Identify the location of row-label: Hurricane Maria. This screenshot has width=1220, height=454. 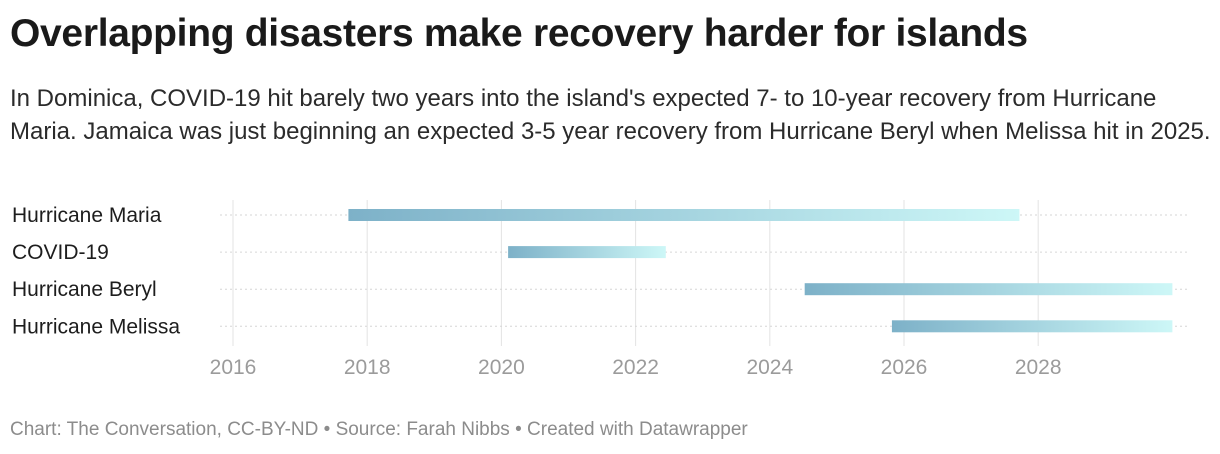
(87, 215).